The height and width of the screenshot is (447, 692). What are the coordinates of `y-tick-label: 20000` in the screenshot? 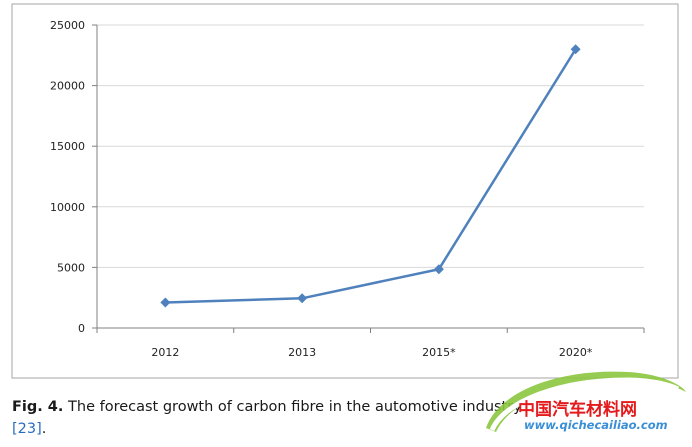 It's located at (67, 86).